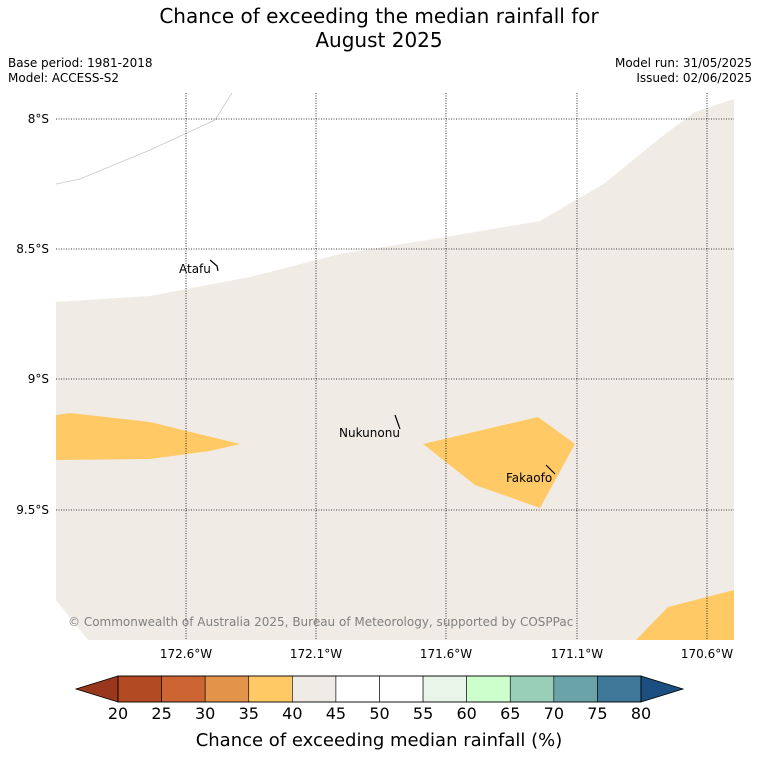 The width and height of the screenshot is (758, 781). Describe the element at coordinates (499, 462) in the screenshot. I see `fill-region-east` at that location.